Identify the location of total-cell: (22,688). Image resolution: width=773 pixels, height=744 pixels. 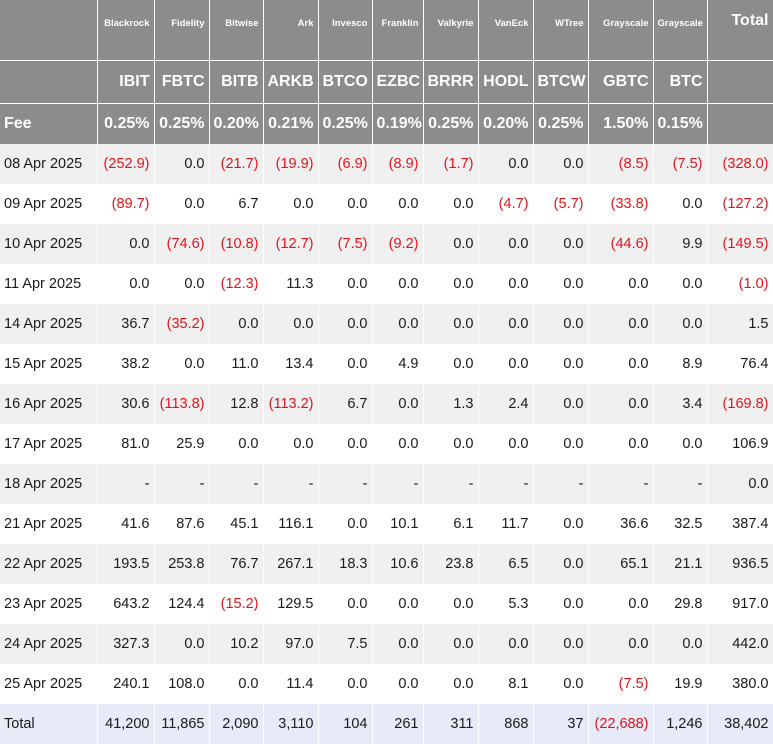
(621, 724).